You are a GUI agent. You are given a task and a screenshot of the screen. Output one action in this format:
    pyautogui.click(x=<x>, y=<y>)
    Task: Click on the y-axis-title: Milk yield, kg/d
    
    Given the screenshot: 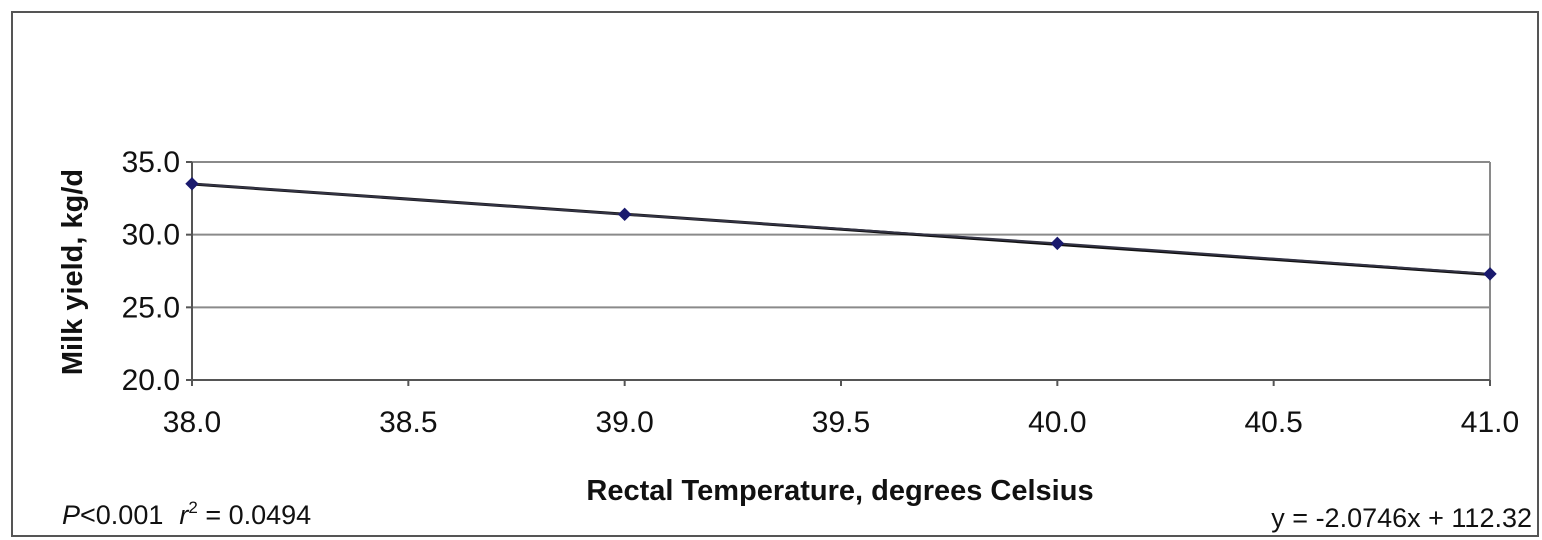 What is the action you would take?
    pyautogui.click(x=73, y=272)
    